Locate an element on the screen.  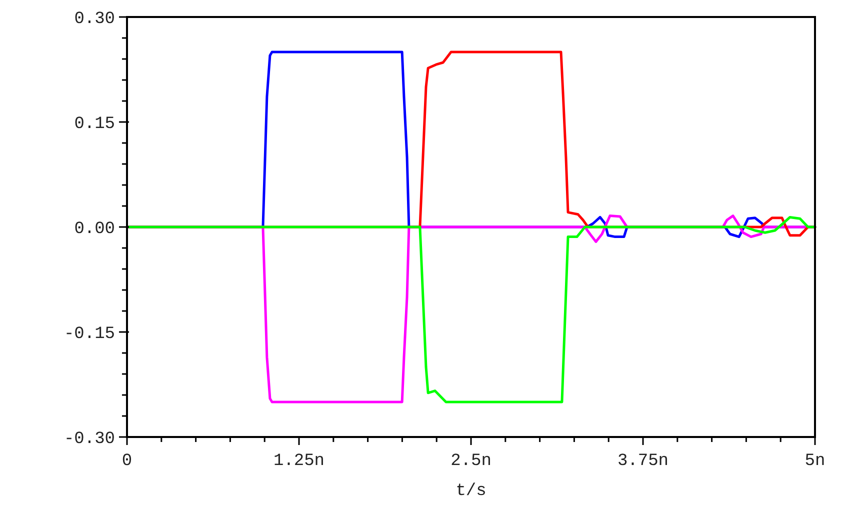
y-tick-label: 0.00 is located at coordinates (94, 229).